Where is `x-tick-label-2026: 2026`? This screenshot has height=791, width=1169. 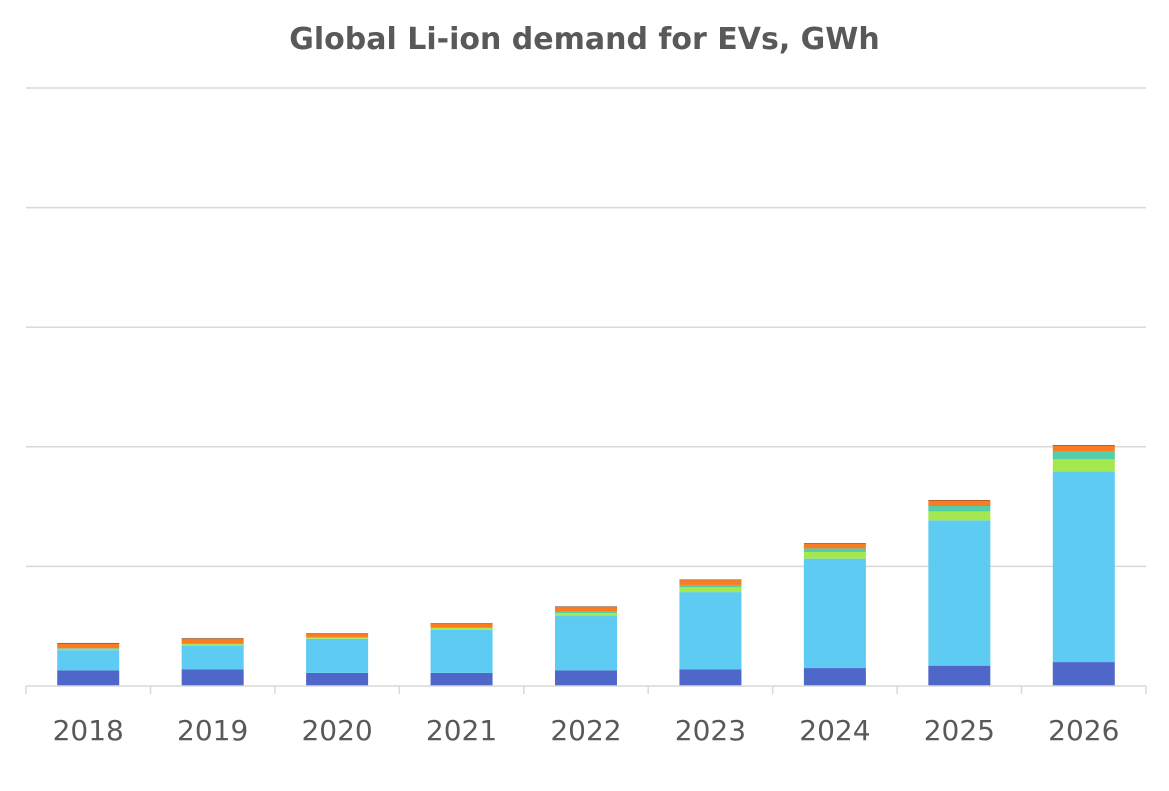 x-tick-label-2026: 2026 is located at coordinates (1083, 730).